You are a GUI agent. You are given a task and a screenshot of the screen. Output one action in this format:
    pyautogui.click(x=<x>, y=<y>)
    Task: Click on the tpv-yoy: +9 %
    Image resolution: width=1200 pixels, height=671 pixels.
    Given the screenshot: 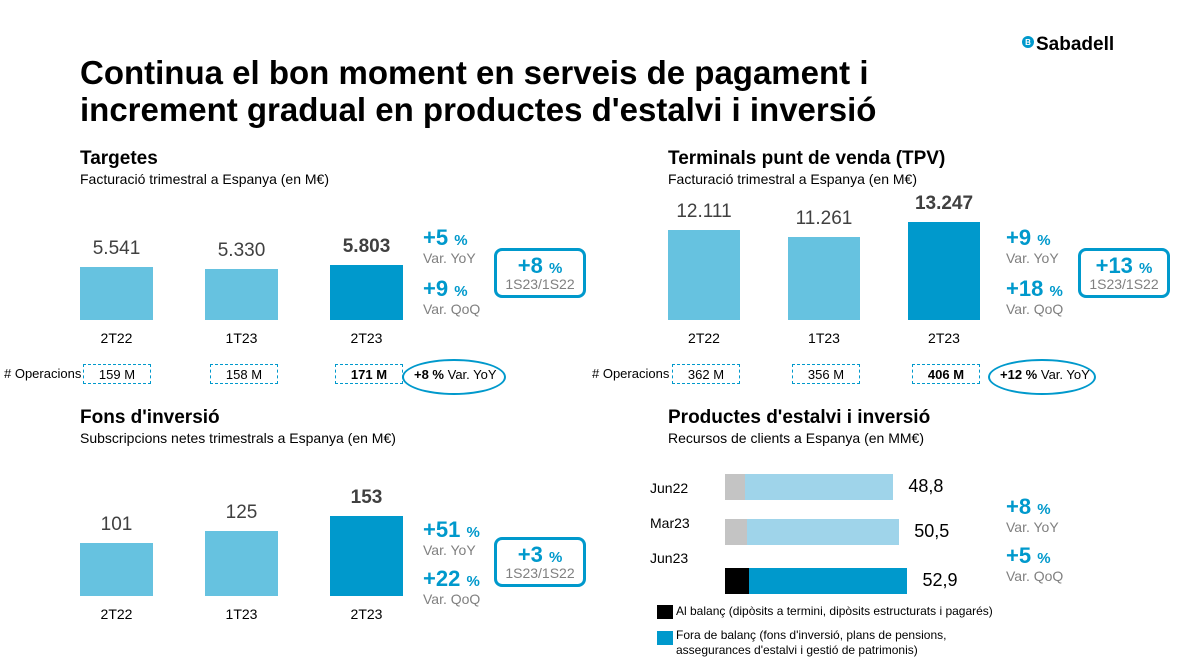 What is the action you would take?
    pyautogui.click(x=1028, y=238)
    